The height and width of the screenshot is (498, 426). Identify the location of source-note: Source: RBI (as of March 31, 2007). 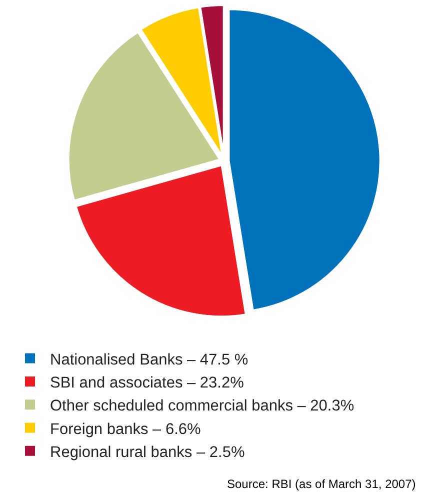
(321, 484).